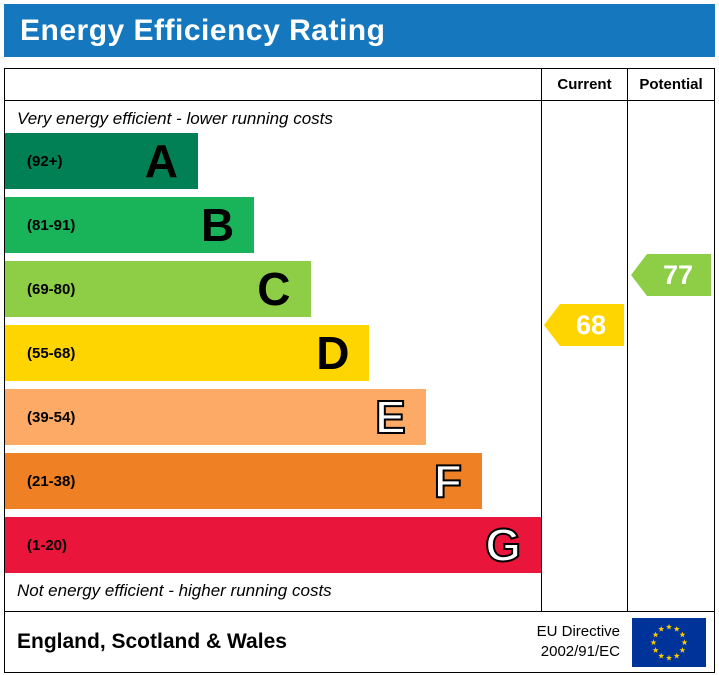 The height and width of the screenshot is (675, 719). Describe the element at coordinates (359, 85) in the screenshot. I see `chart-header-row` at that location.